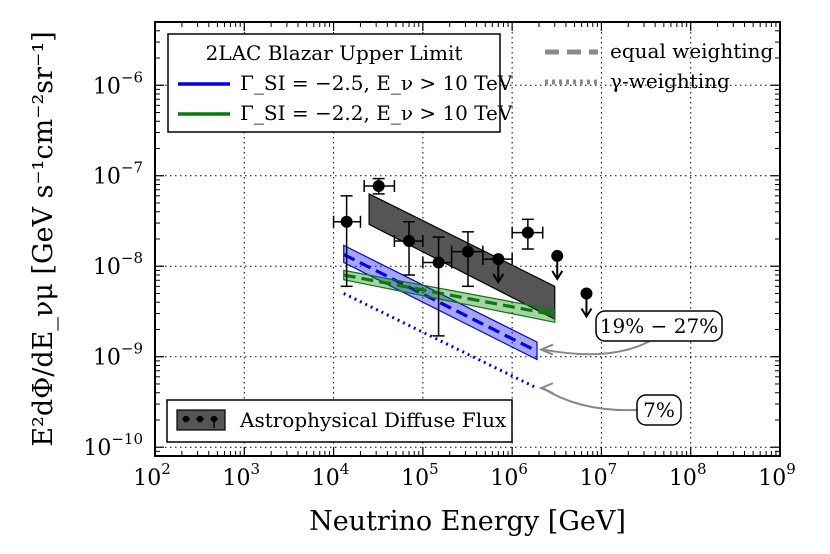  What do you see at coordinates (659, 66) in the screenshot?
I see `legend-weighting: equal weighting γ-weighting` at bounding box center [659, 66].